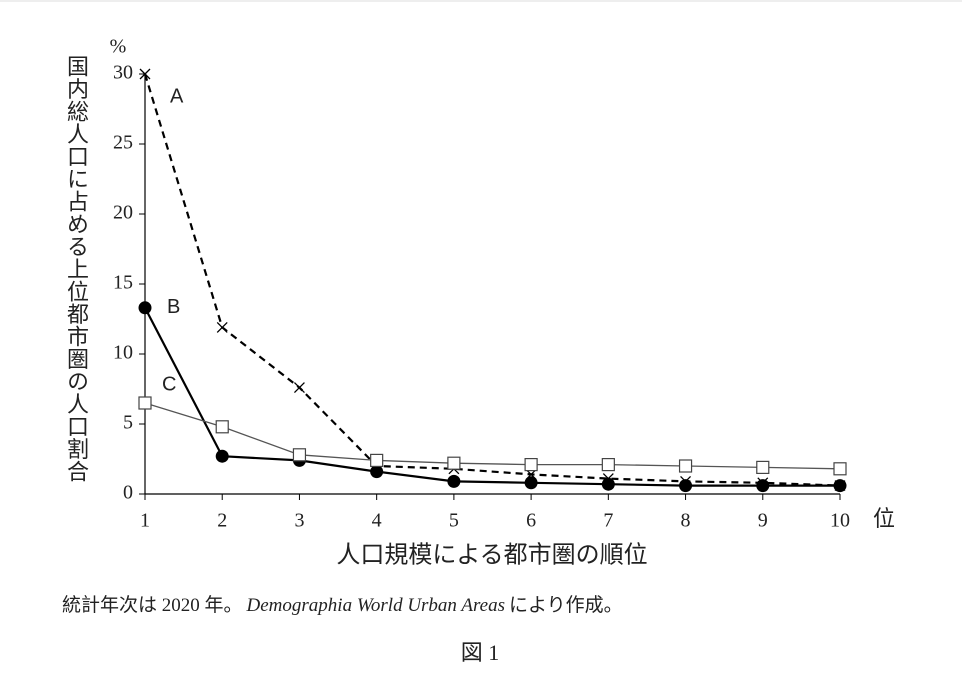 The width and height of the screenshot is (962, 686). I want to click on y-tick-label: 0, so click(128, 493).